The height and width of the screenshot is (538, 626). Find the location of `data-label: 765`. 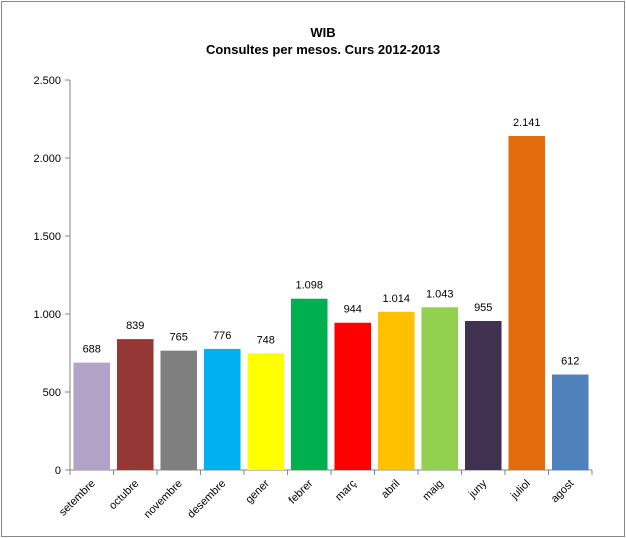

data-label: 765 is located at coordinates (179, 338).